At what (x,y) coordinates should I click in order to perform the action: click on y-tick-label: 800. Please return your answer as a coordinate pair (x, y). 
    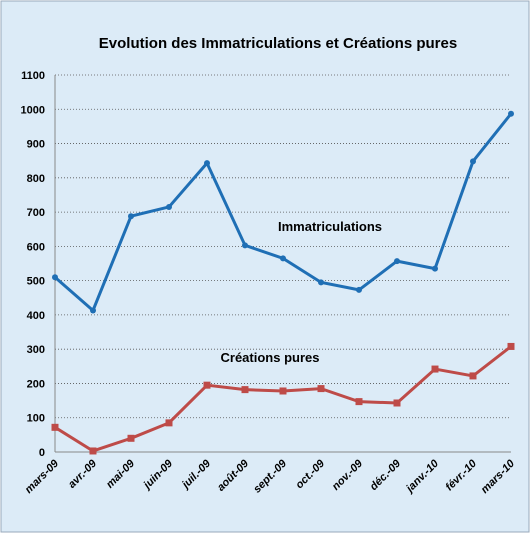
    Looking at the image, I should click on (36, 179).